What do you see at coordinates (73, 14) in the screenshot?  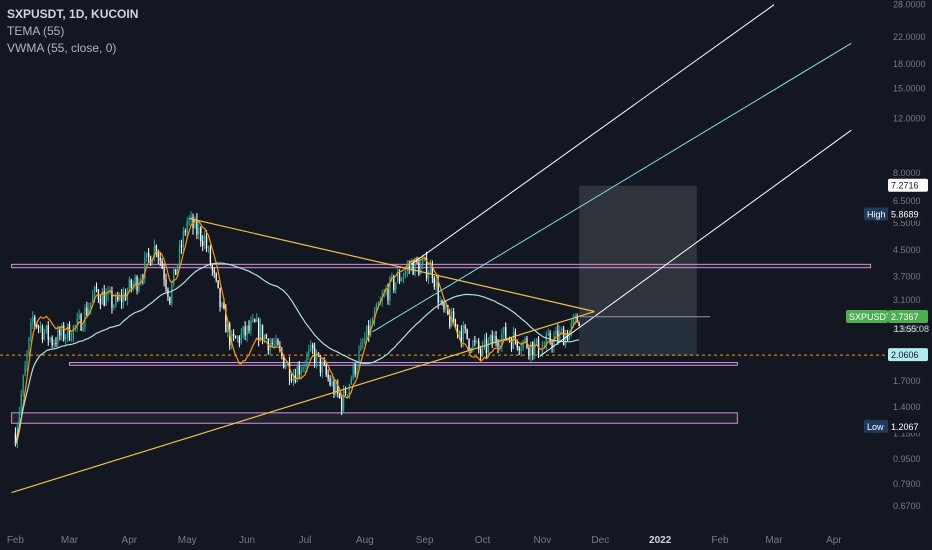 I see `symbol-title: SXPUSDT, 1D, KUCOIN` at bounding box center [73, 14].